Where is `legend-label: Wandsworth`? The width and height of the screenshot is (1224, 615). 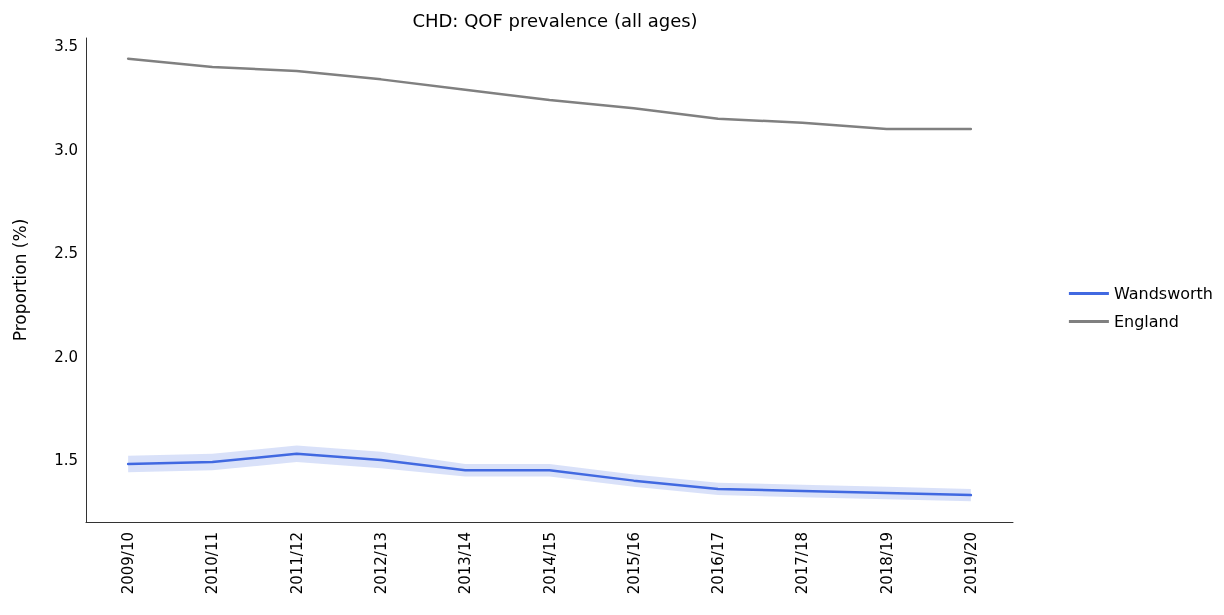 legend-label: Wandsworth is located at coordinates (1163, 293).